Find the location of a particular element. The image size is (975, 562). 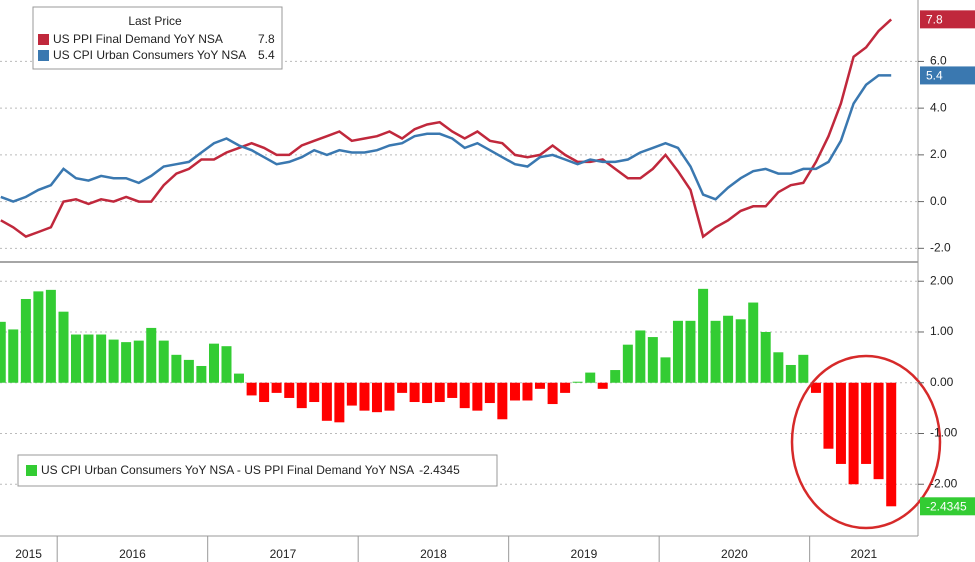

y-tick-label: -1.00 is located at coordinates (944, 433).